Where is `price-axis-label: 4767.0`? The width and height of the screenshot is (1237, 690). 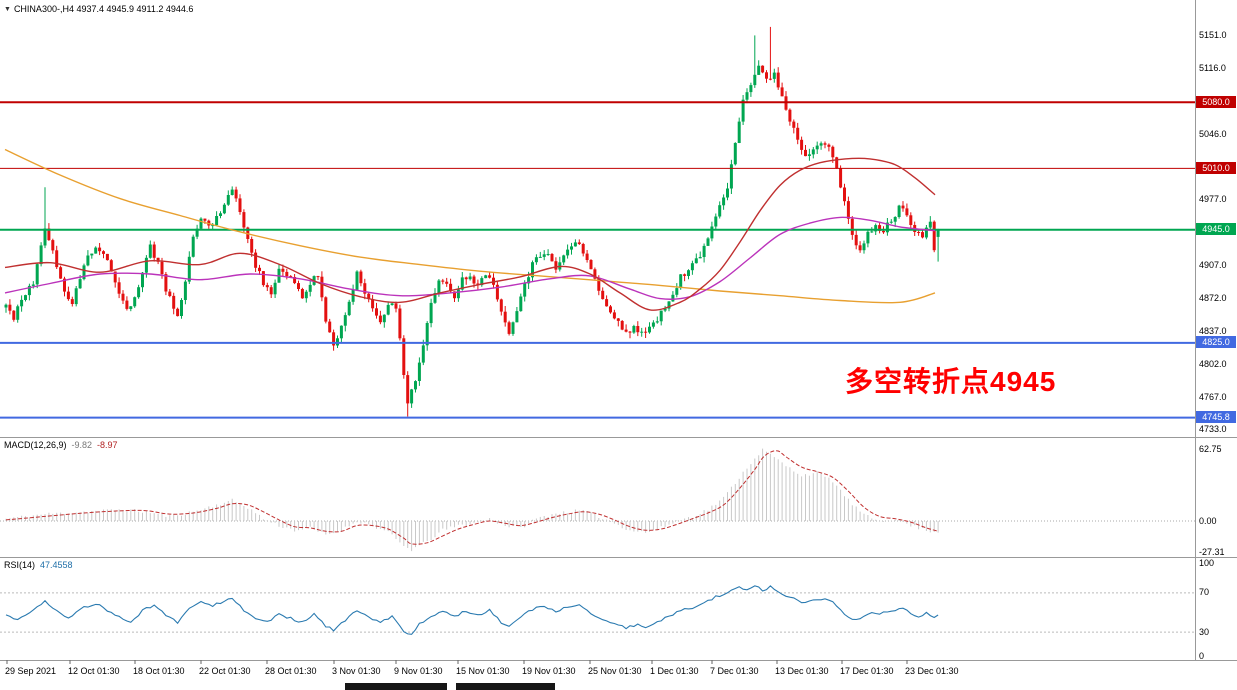
price-axis-label: 4767.0 is located at coordinates (1213, 397).